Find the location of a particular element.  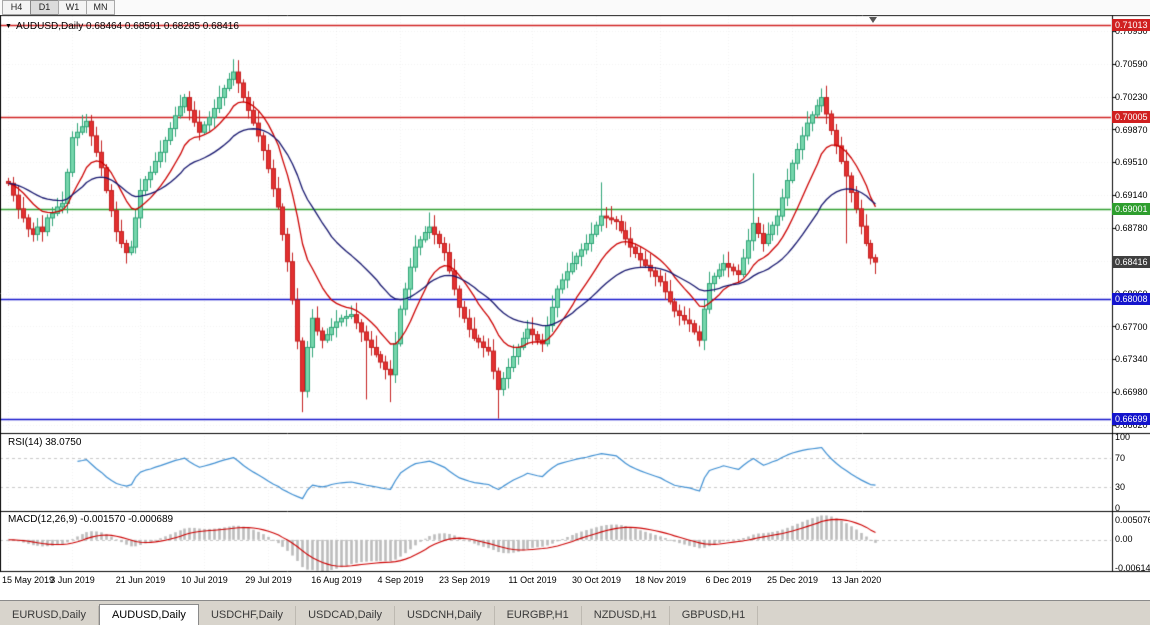

price-axis-label: 0.70590 is located at coordinates (1131, 64).